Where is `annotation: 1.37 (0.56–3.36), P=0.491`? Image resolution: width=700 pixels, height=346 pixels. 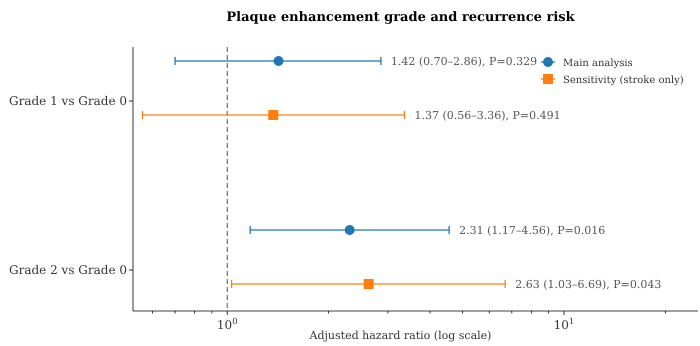
annotation: 1.37 (0.56–3.36), P=0.491 is located at coordinates (487, 115).